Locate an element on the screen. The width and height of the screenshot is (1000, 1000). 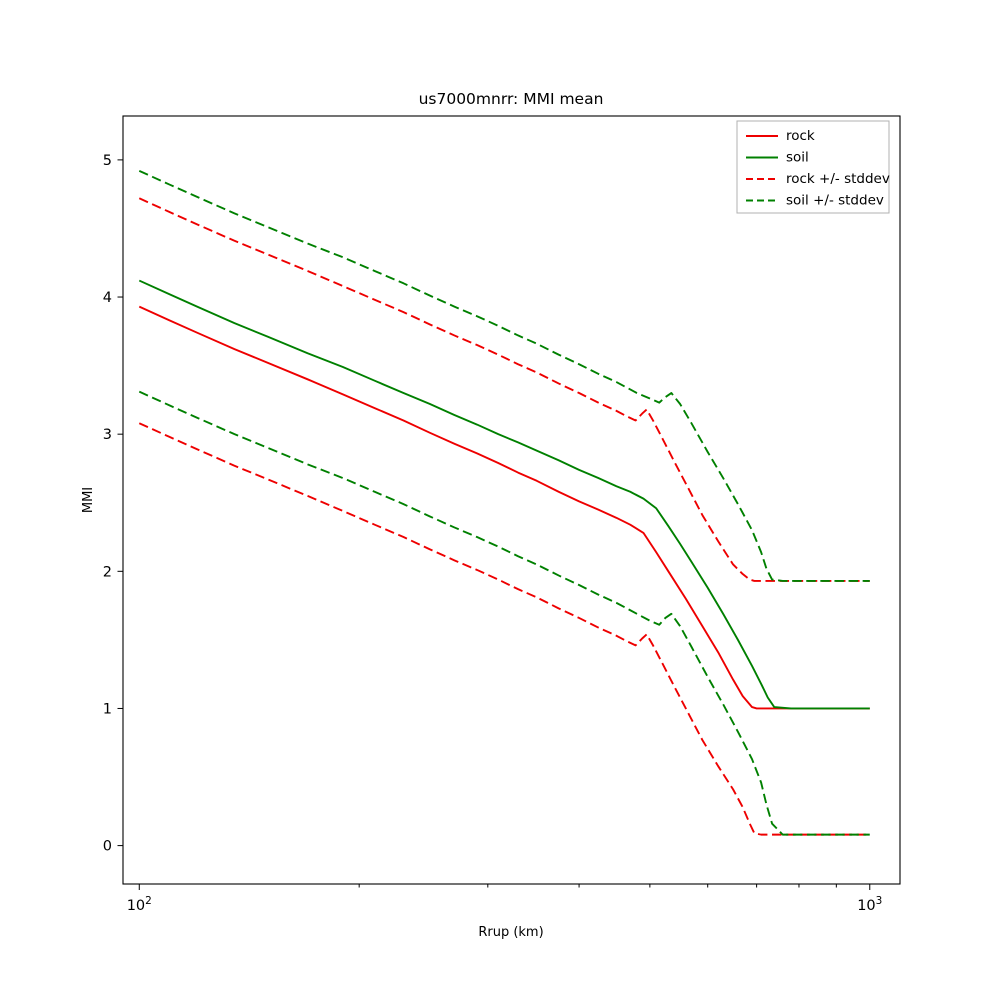
legend-label: soil is located at coordinates (797, 158).